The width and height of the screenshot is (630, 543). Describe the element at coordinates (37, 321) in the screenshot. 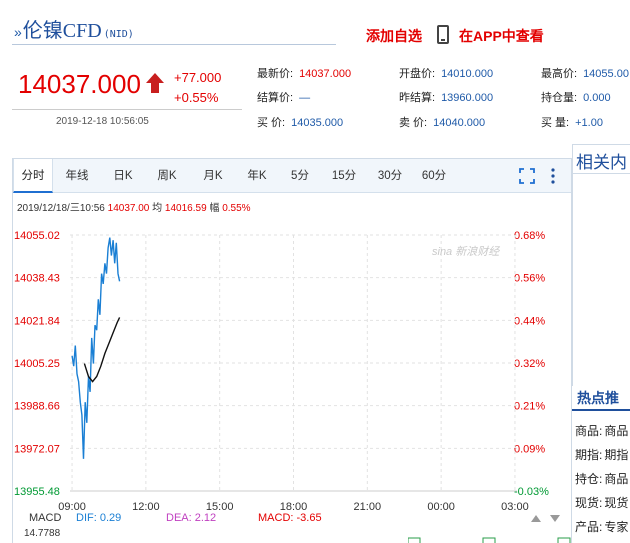

I see `y-left-tick-label: 14021.84` at that location.